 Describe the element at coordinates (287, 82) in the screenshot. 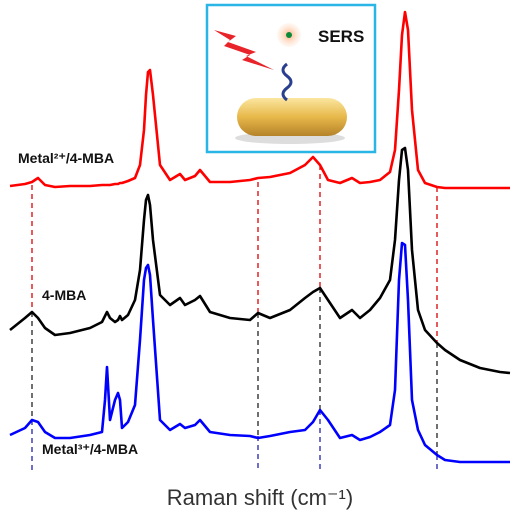

I see `molecule` at that location.